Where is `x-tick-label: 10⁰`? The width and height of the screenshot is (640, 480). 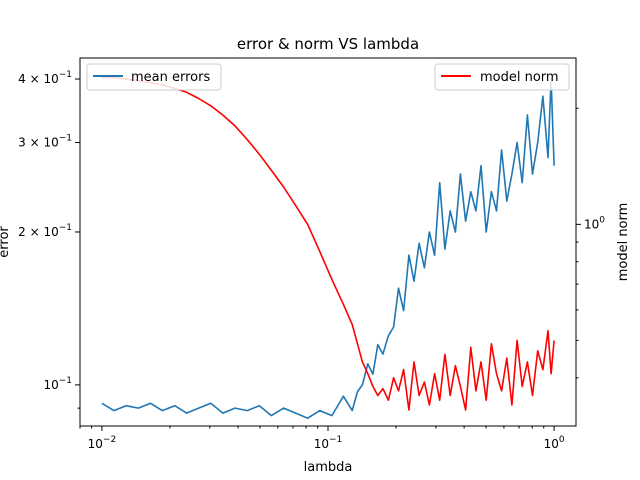
x-tick-label: 10⁰ is located at coordinates (554, 443).